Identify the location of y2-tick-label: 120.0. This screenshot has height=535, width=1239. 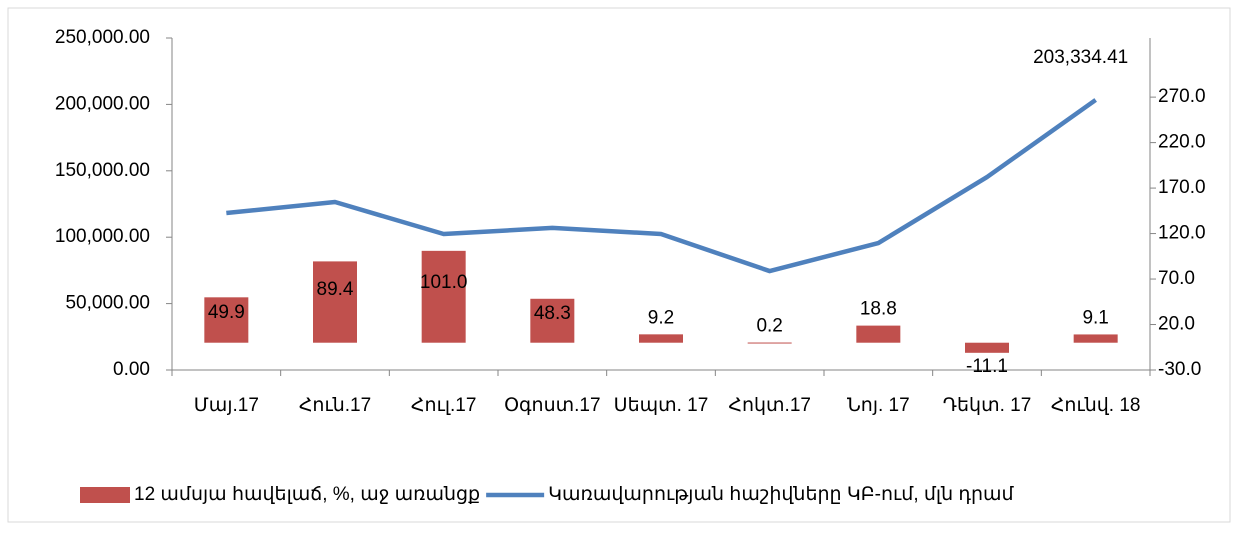
(1182, 233).